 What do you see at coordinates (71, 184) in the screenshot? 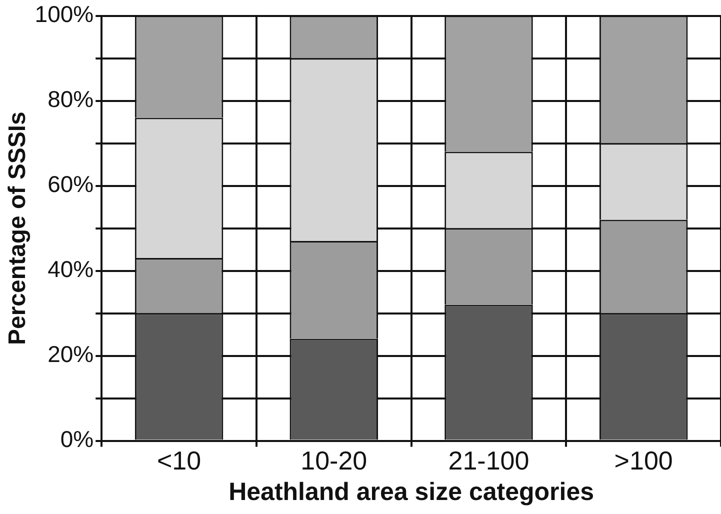
I see `y-tick-label: 60%` at bounding box center [71, 184].